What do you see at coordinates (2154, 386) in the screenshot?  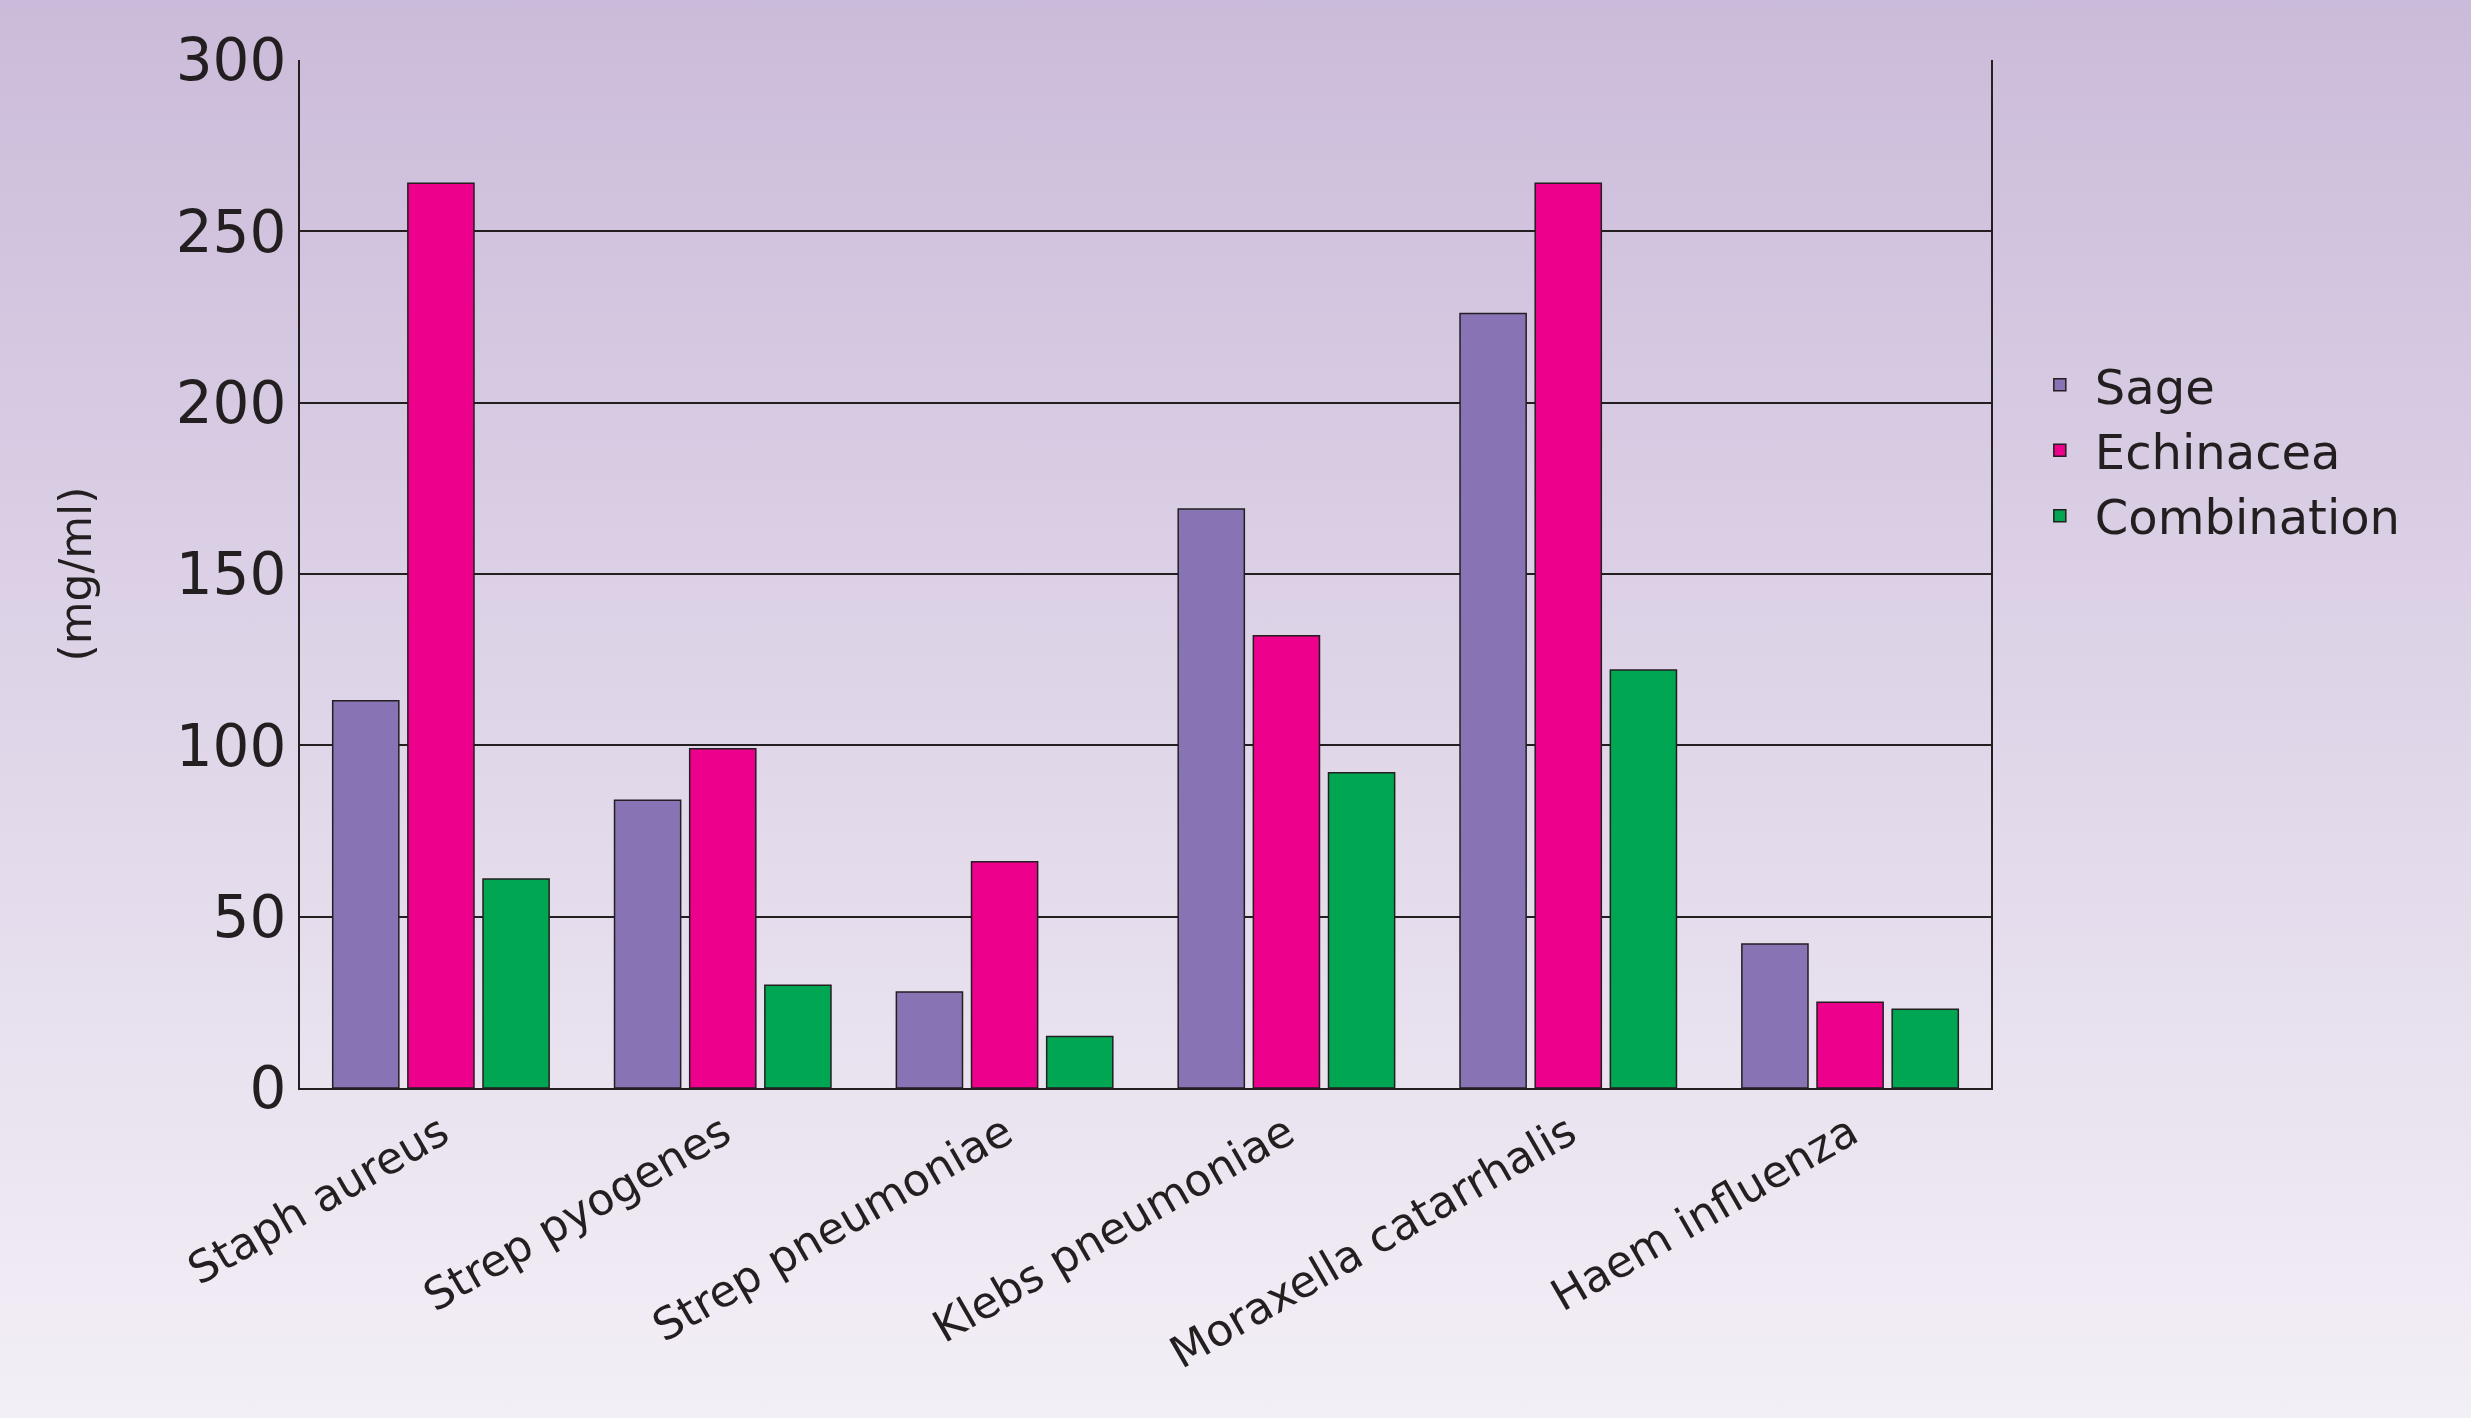 I see `legend-label: Sage` at bounding box center [2154, 386].